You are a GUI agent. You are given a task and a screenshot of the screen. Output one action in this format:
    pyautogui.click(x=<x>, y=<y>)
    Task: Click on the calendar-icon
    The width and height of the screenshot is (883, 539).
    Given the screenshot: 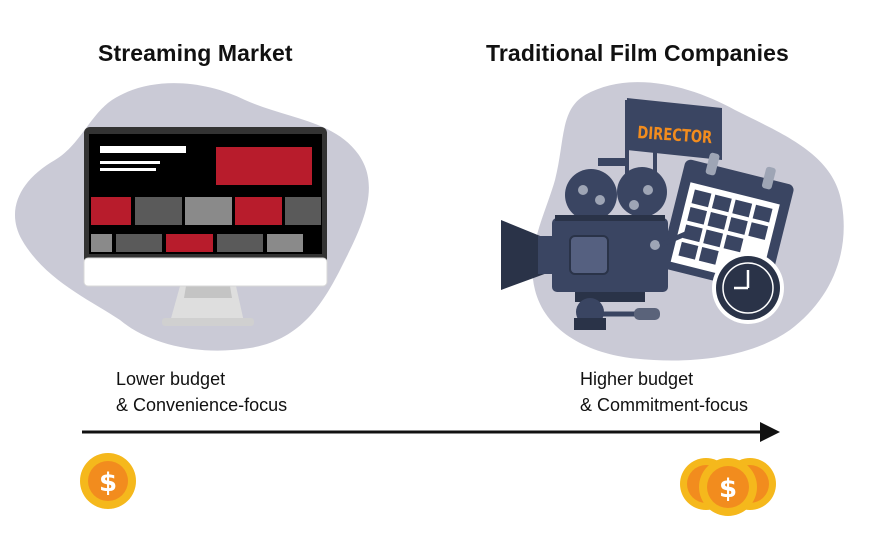 What is the action you would take?
    pyautogui.click(x=727, y=238)
    